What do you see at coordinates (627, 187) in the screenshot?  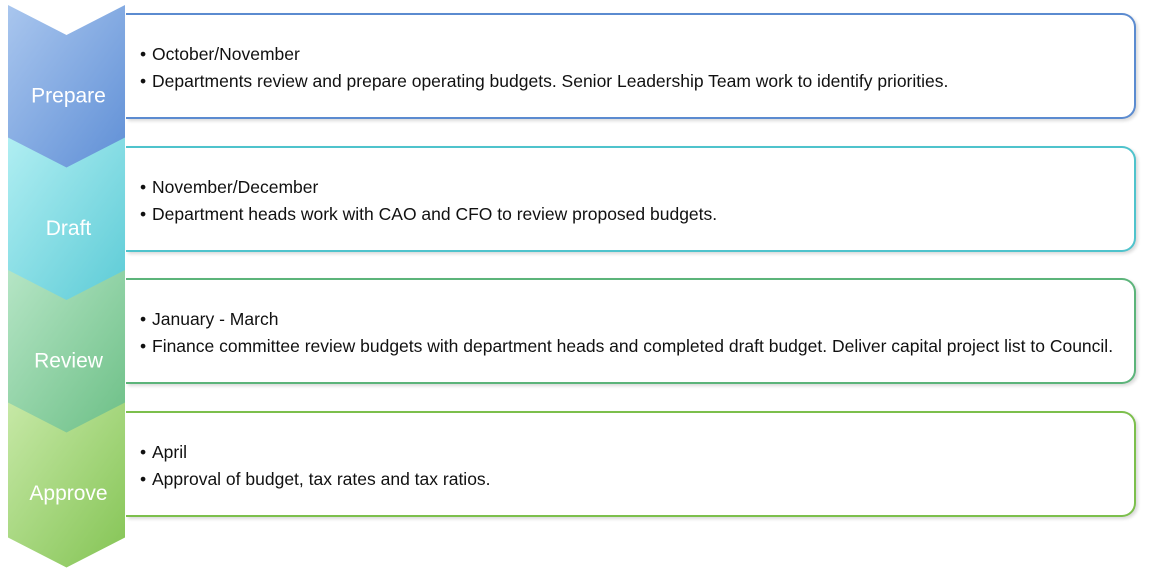 I see `bullet-item: November/December` at bounding box center [627, 187].